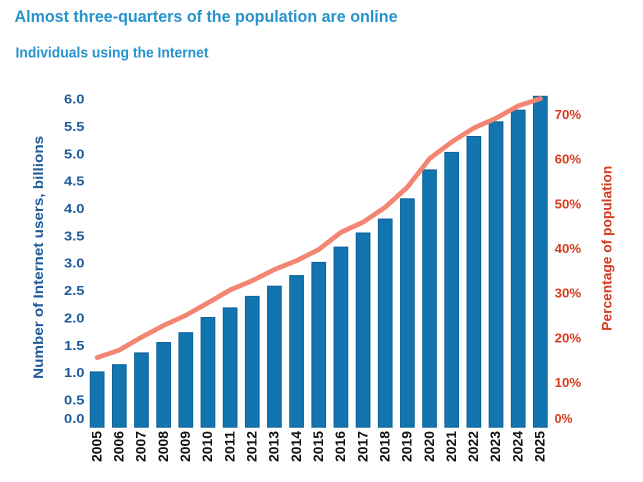 This screenshot has height=482, width=643. What do you see at coordinates (473, 446) in the screenshot?
I see `svg-text: 2022` at bounding box center [473, 446].